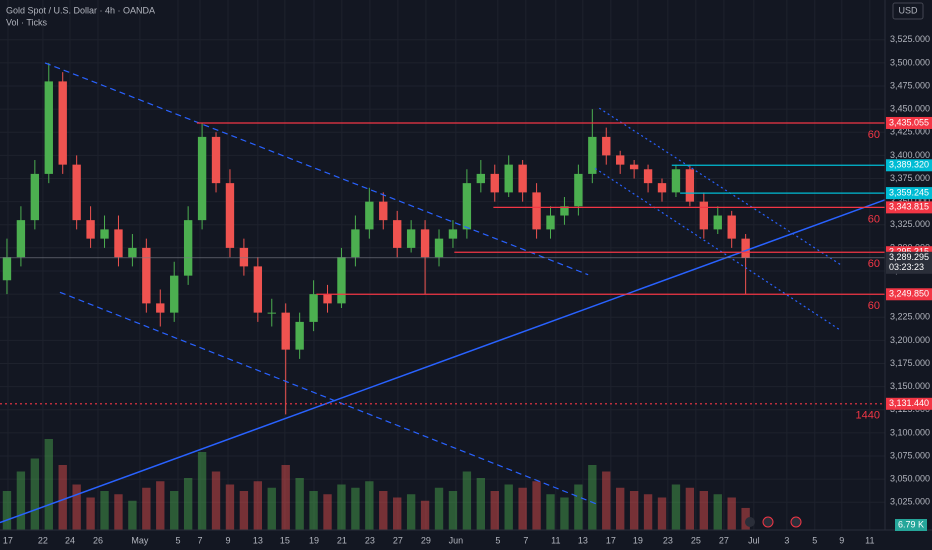 This screenshot has height=550, width=932. What do you see at coordinates (909, 165) in the screenshot?
I see `level-label: 3,389.320` at bounding box center [909, 165].